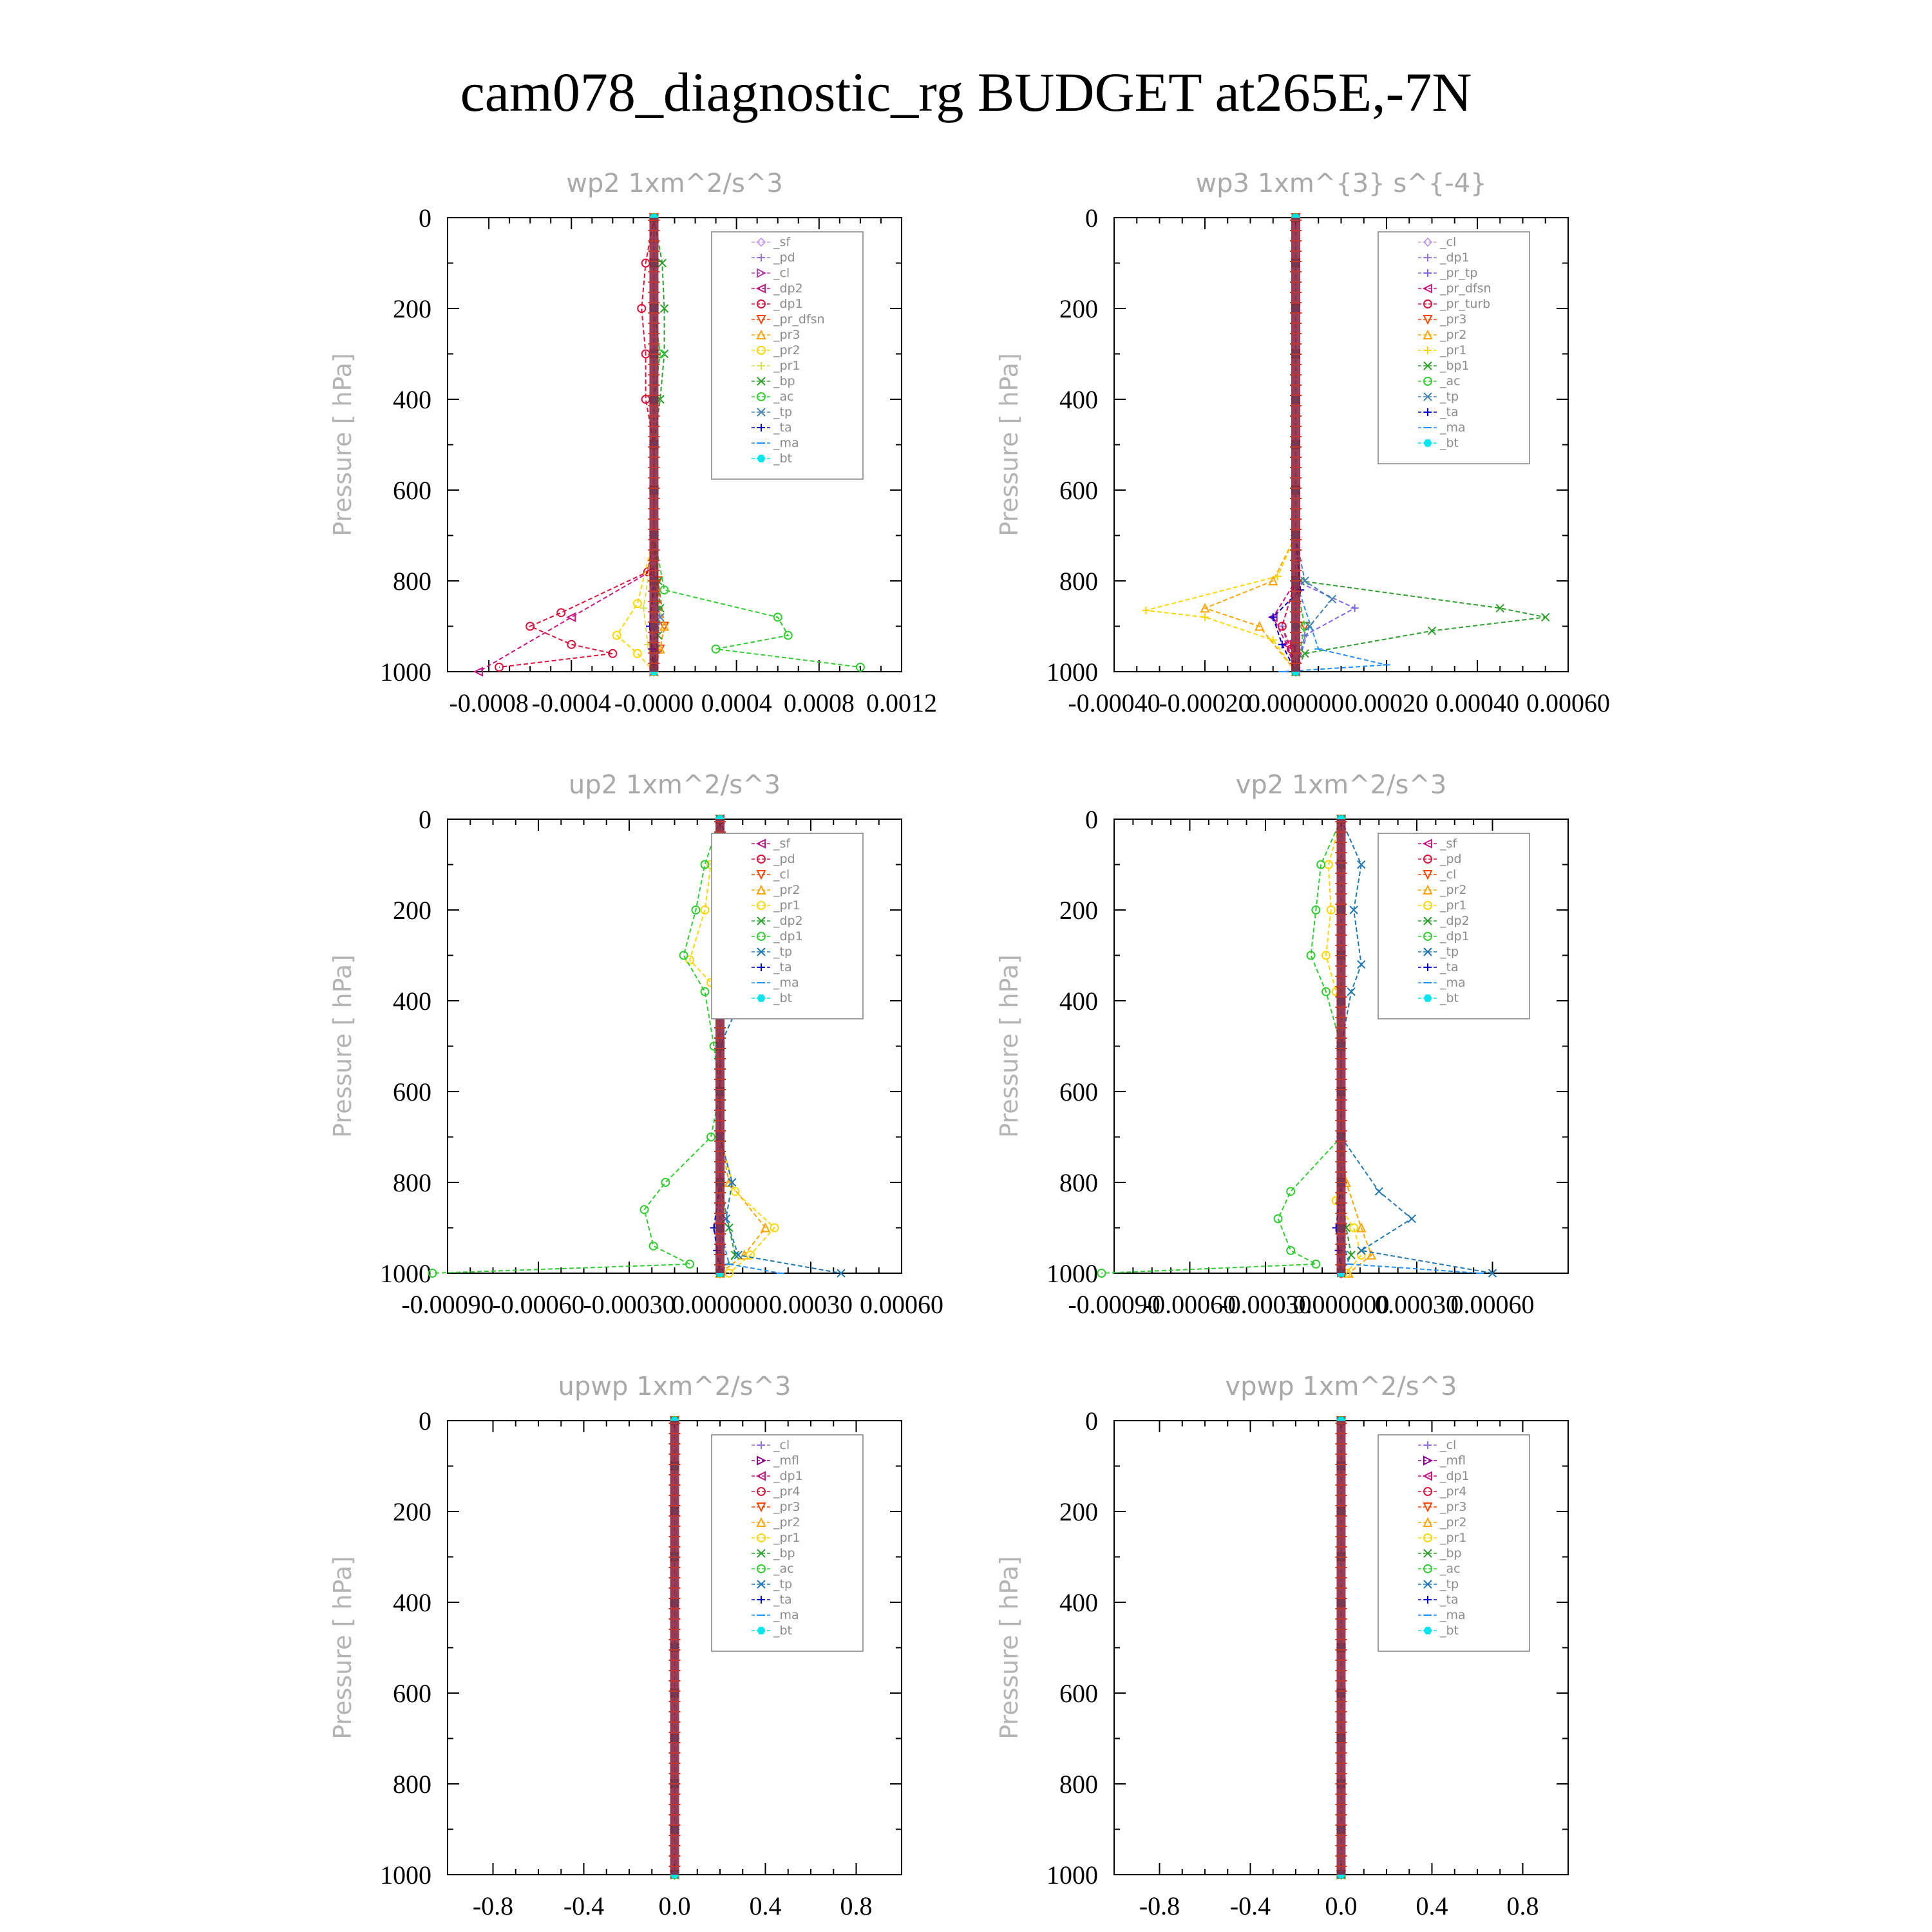  Describe the element at coordinates (771, 875) in the screenshot. I see `legend-entry: _cl` at that location.